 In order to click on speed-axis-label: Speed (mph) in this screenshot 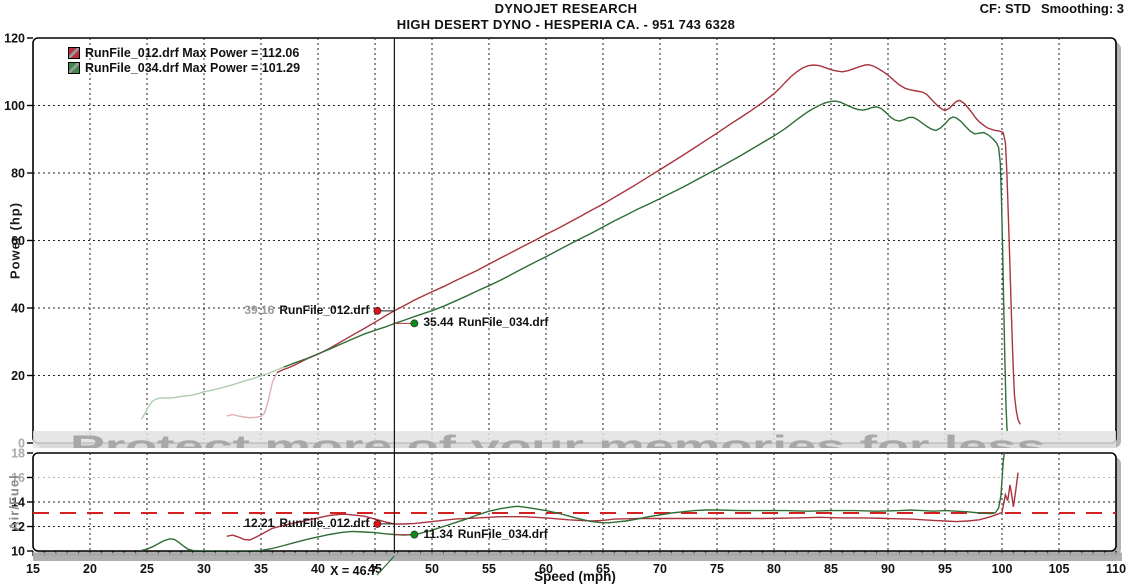, I will do `click(575, 576)`.